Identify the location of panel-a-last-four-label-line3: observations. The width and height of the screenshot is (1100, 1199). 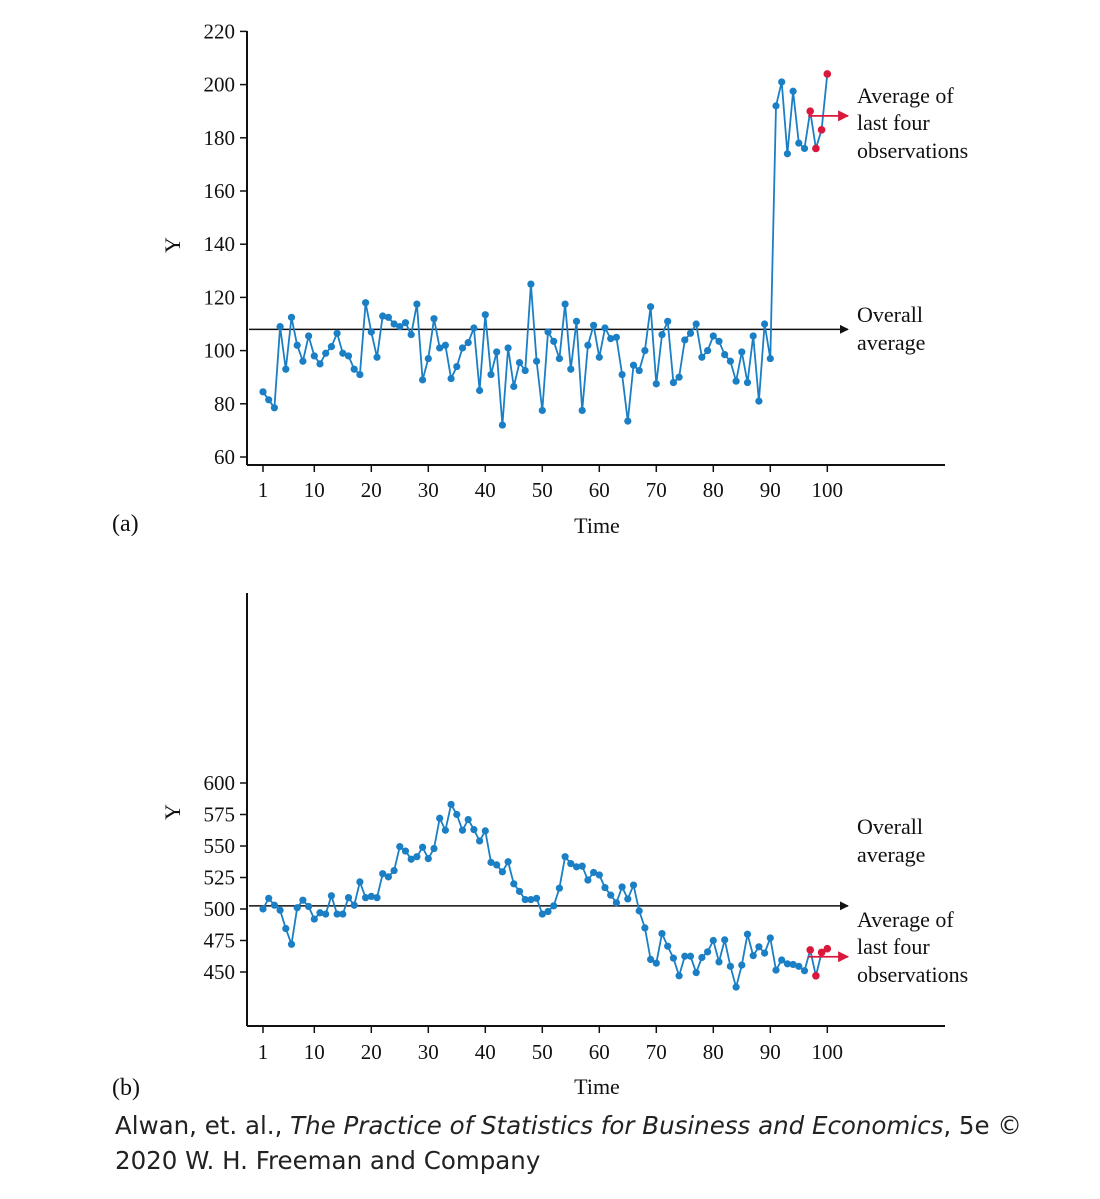
(912, 150).